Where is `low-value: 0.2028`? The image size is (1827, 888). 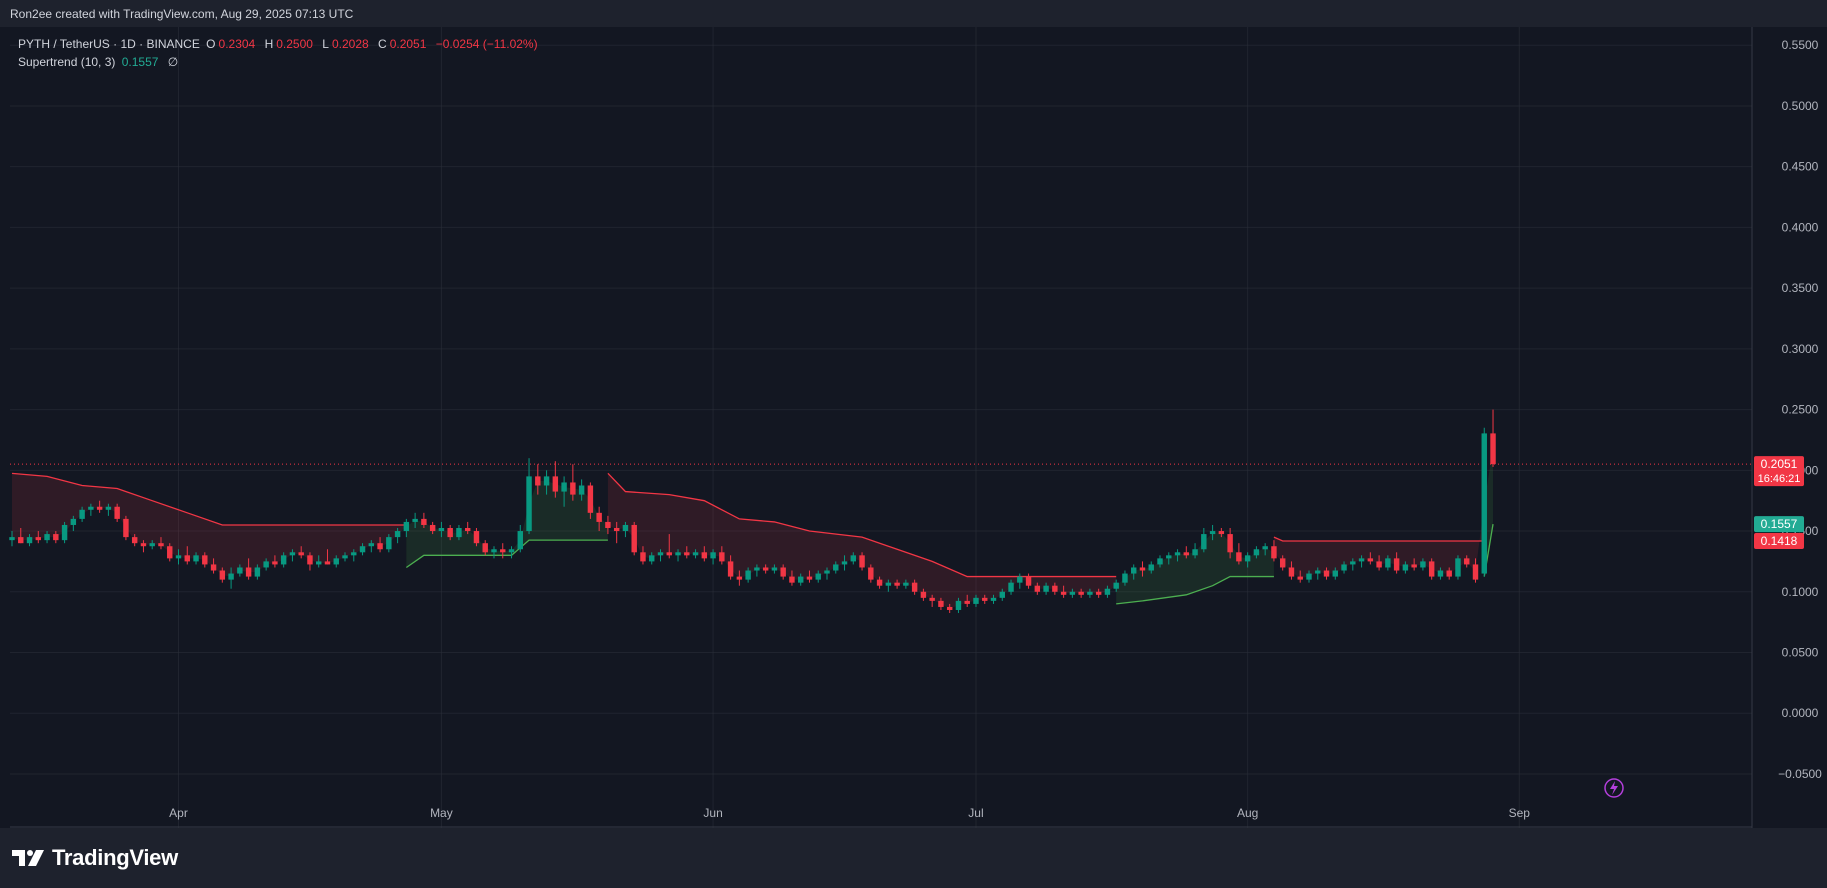
low-value: 0.2028 is located at coordinates (350, 44).